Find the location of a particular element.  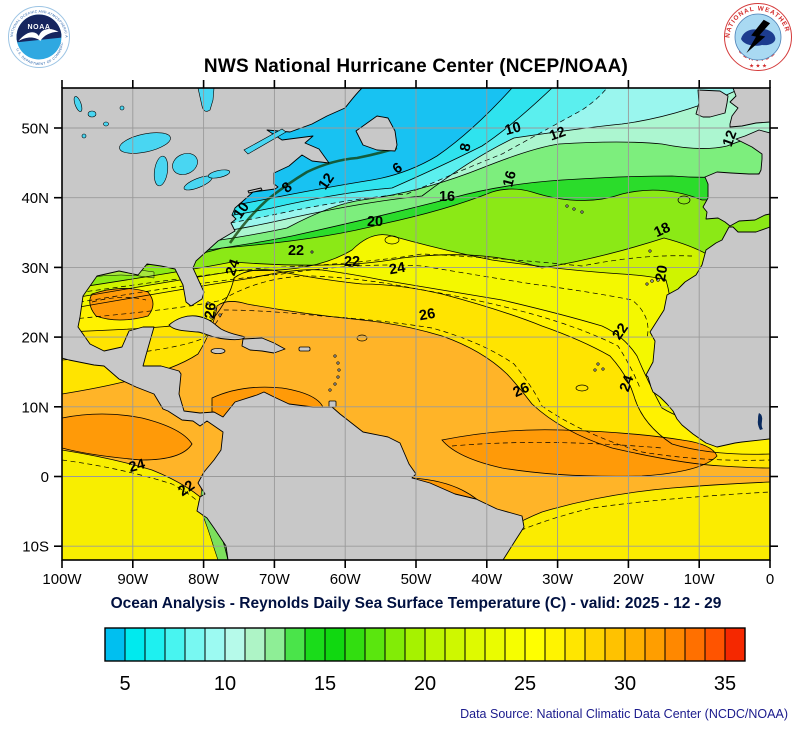

x-tick-label: 20W is located at coordinates (629, 579).